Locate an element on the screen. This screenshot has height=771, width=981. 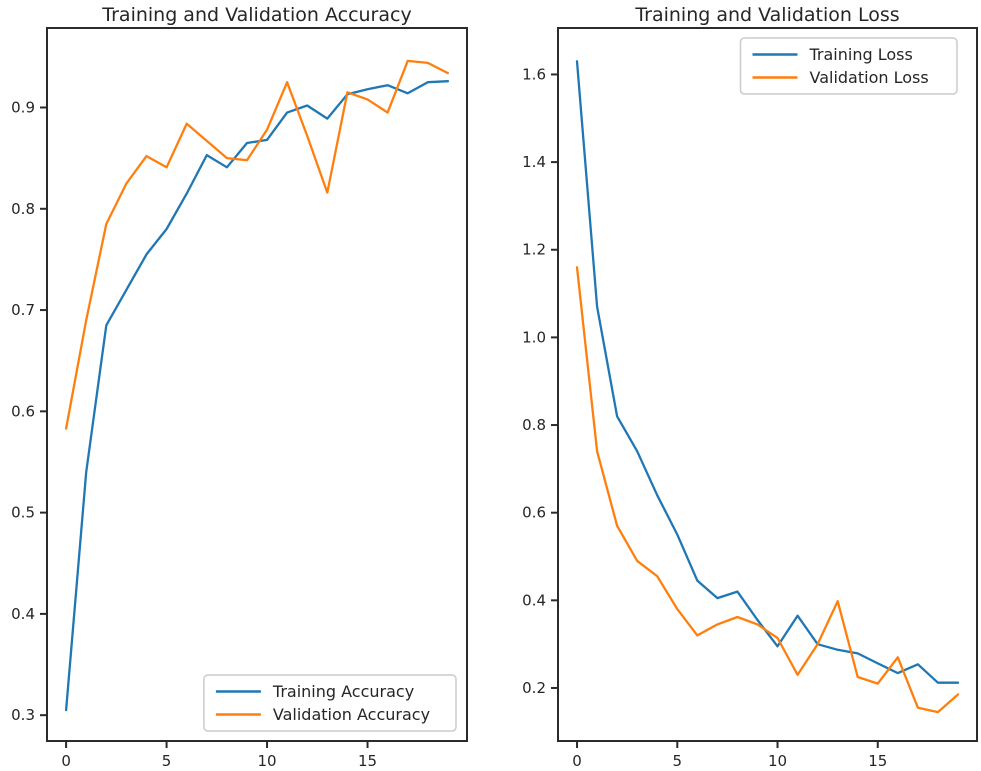
y-tick-label: 1.2 is located at coordinates (534, 250).